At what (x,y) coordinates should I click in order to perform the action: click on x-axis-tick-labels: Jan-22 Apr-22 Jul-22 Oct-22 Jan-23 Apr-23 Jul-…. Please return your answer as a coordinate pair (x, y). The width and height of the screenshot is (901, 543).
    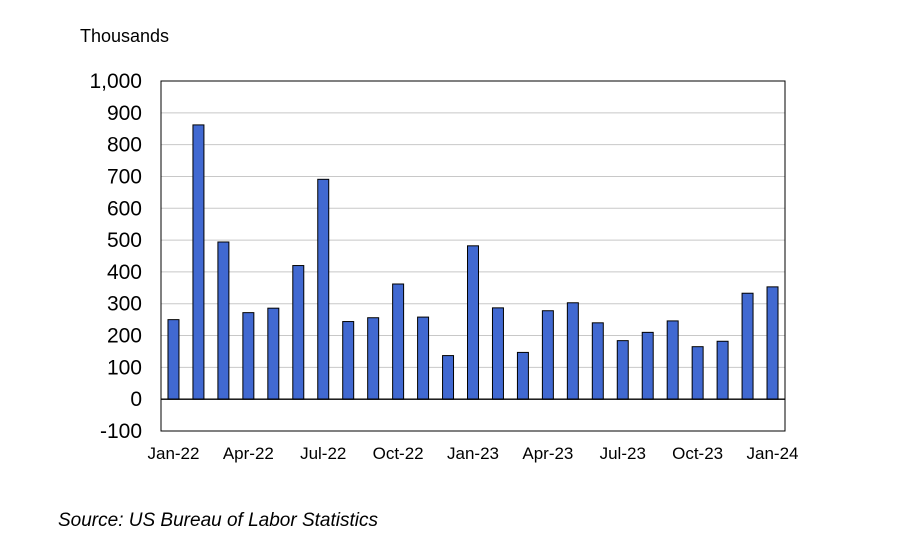
    Looking at the image, I should click on (472, 453).